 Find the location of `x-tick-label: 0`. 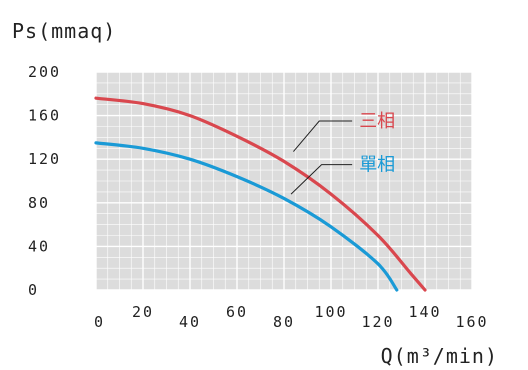

x-tick-label: 0 is located at coordinates (99, 322).